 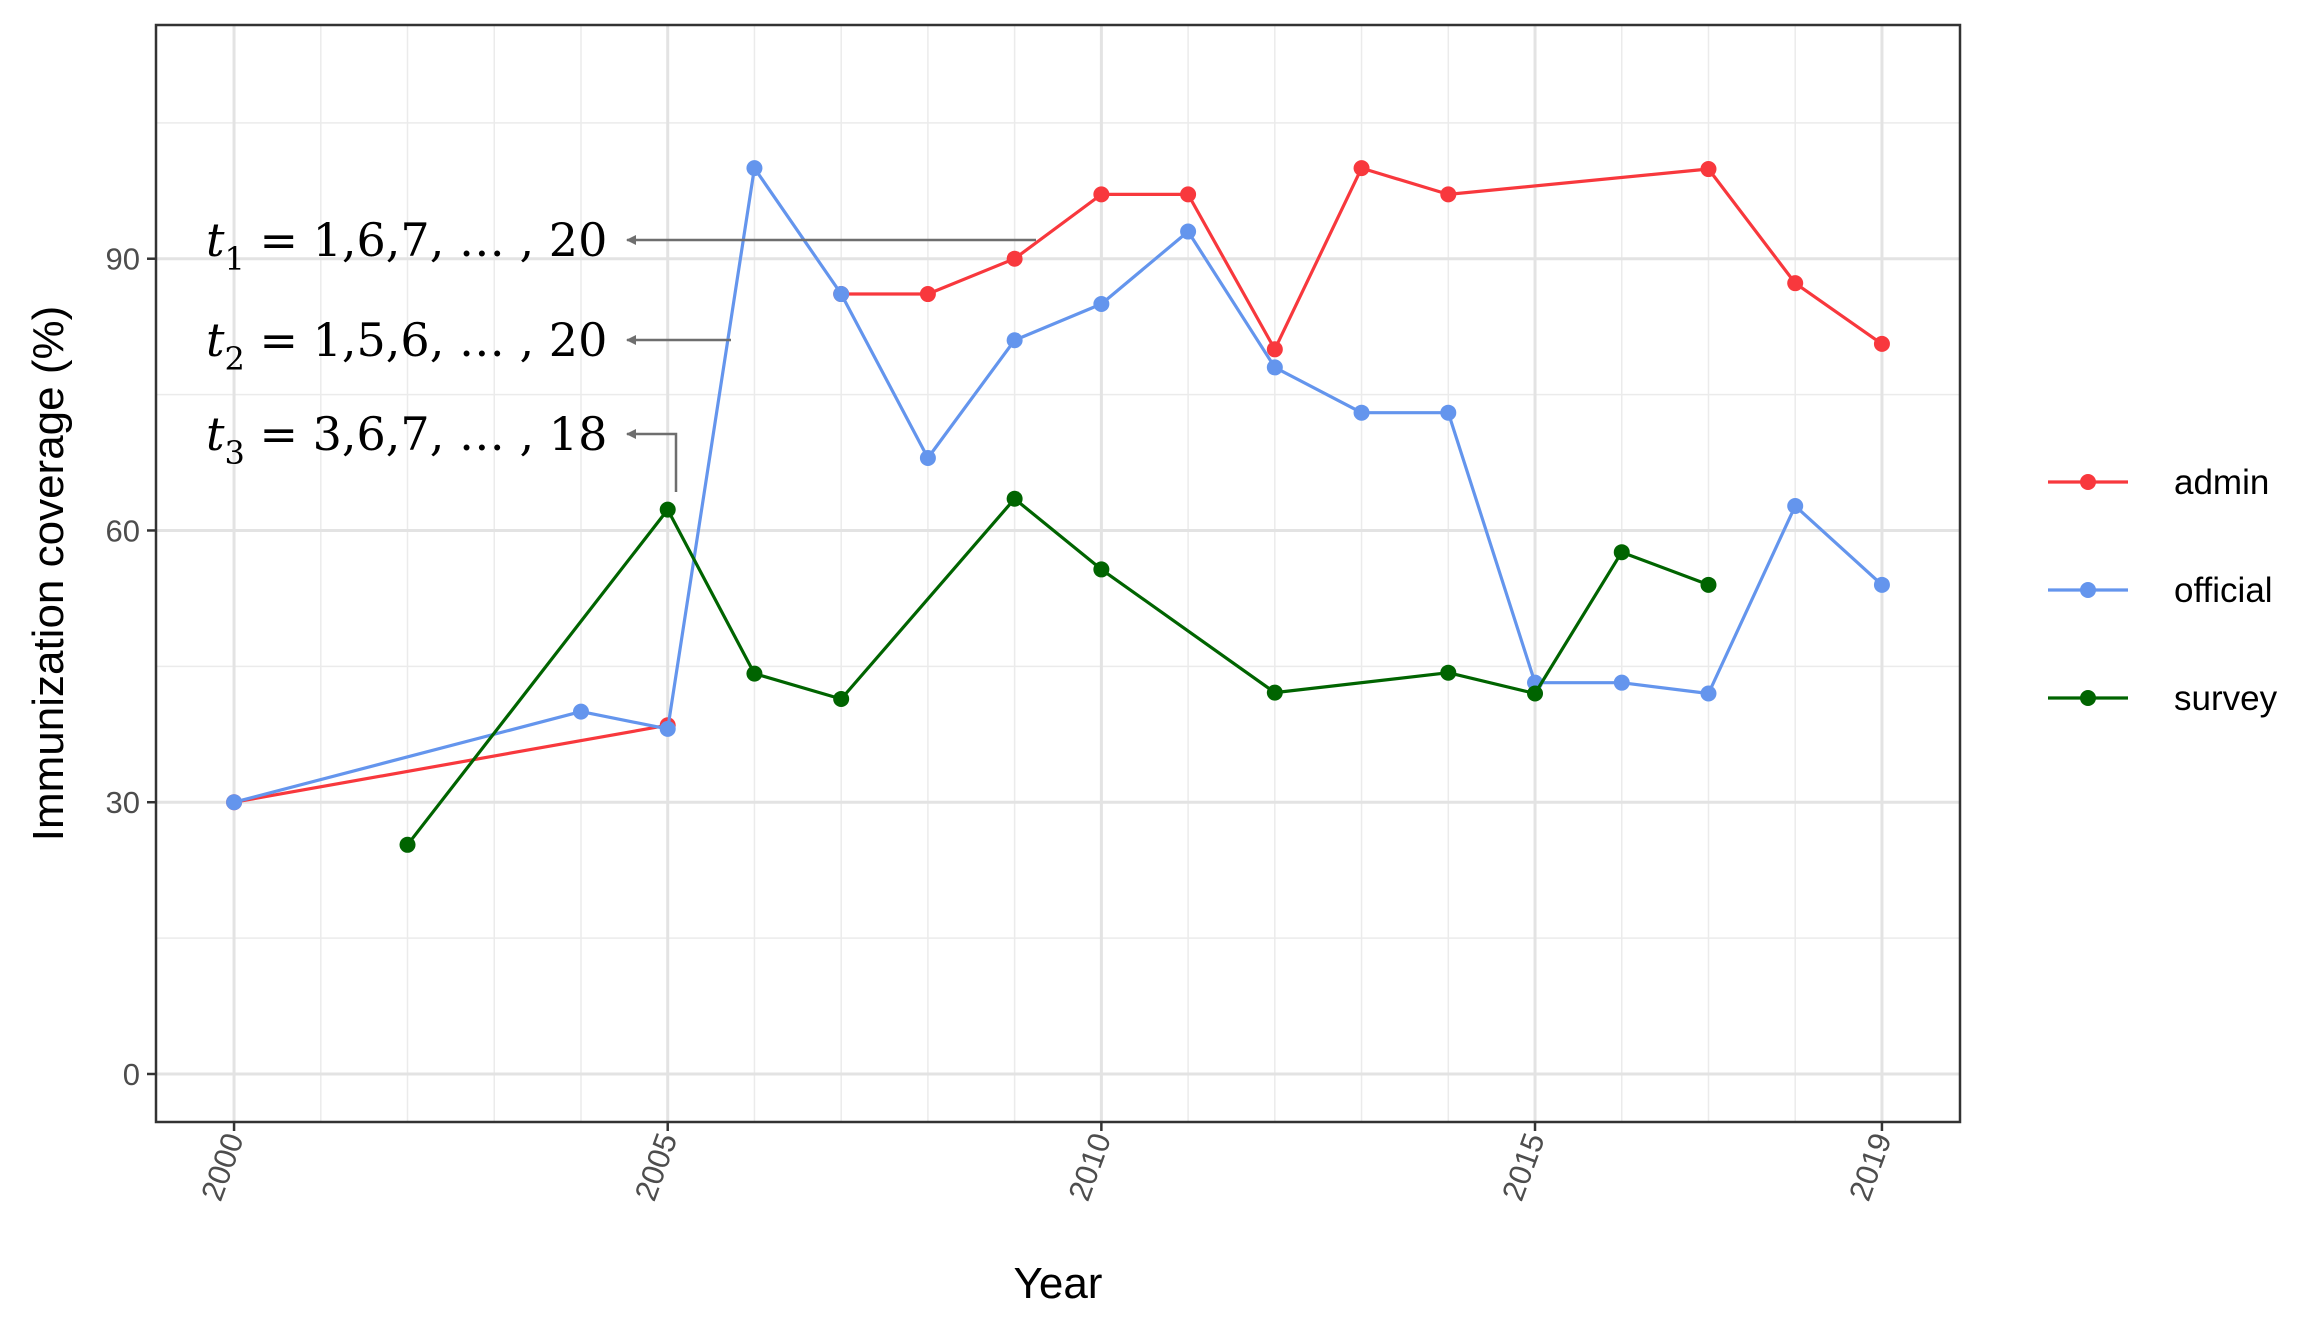 I want to click on y-tick-label: 0, so click(x=131, y=1074).